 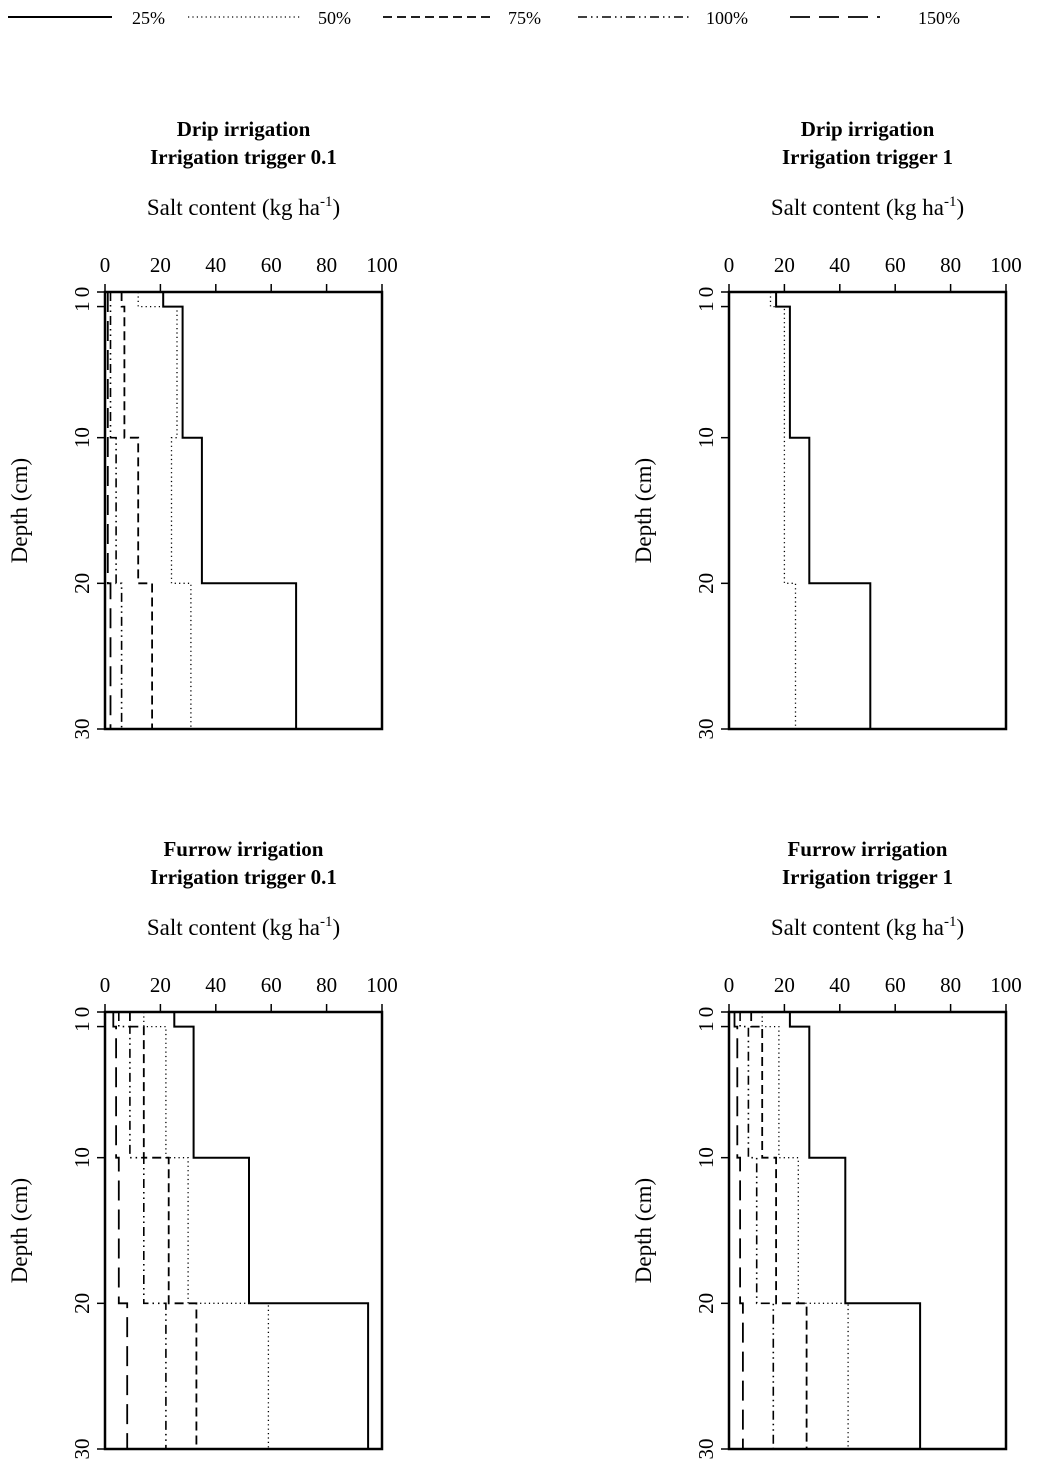 What do you see at coordinates (939, 18) in the screenshot?
I see `legend-label: 150%` at bounding box center [939, 18].